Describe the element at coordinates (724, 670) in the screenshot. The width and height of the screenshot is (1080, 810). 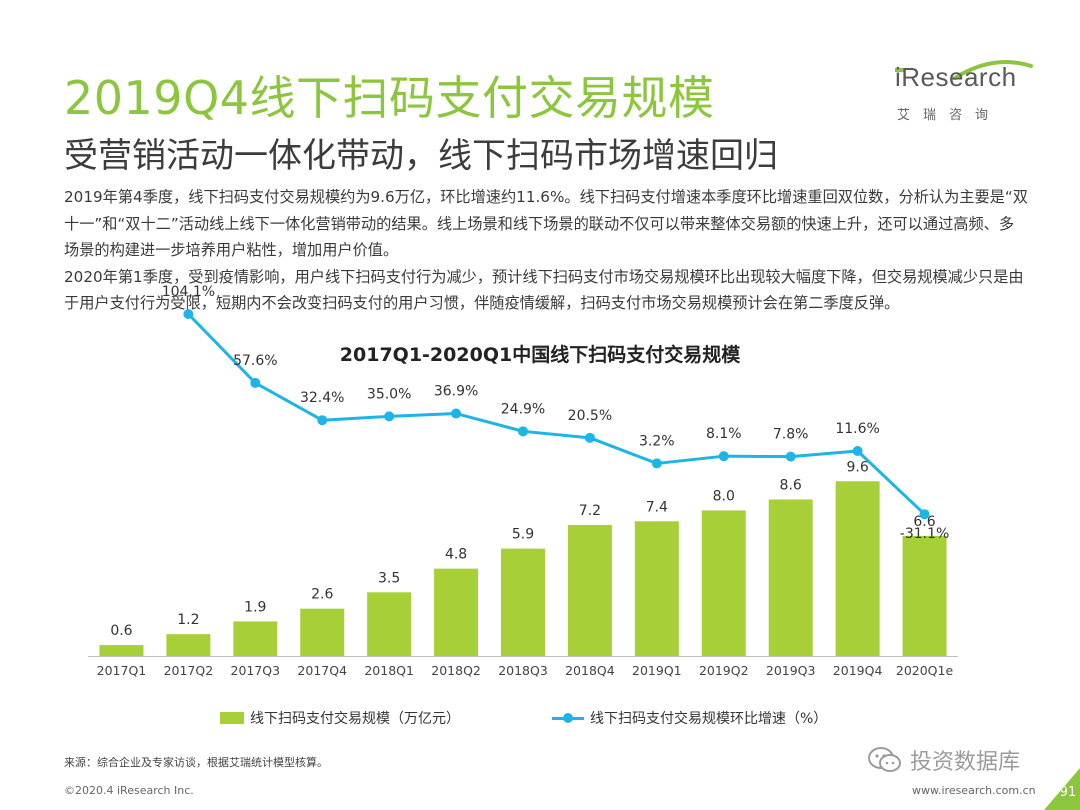
I see `x-tick-2019Q2: 2019Q2` at that location.